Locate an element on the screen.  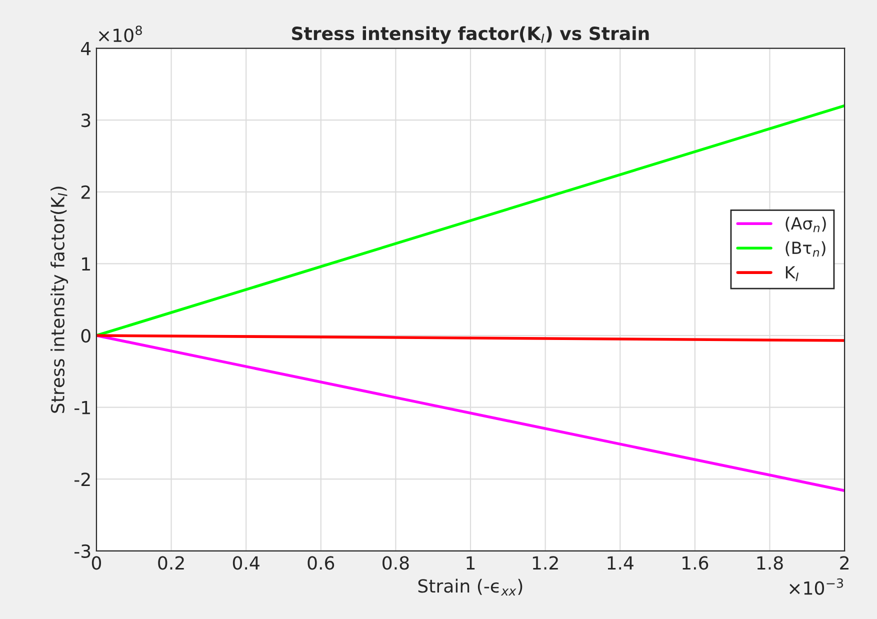
x-tick-label: 1.6 is located at coordinates (695, 563).